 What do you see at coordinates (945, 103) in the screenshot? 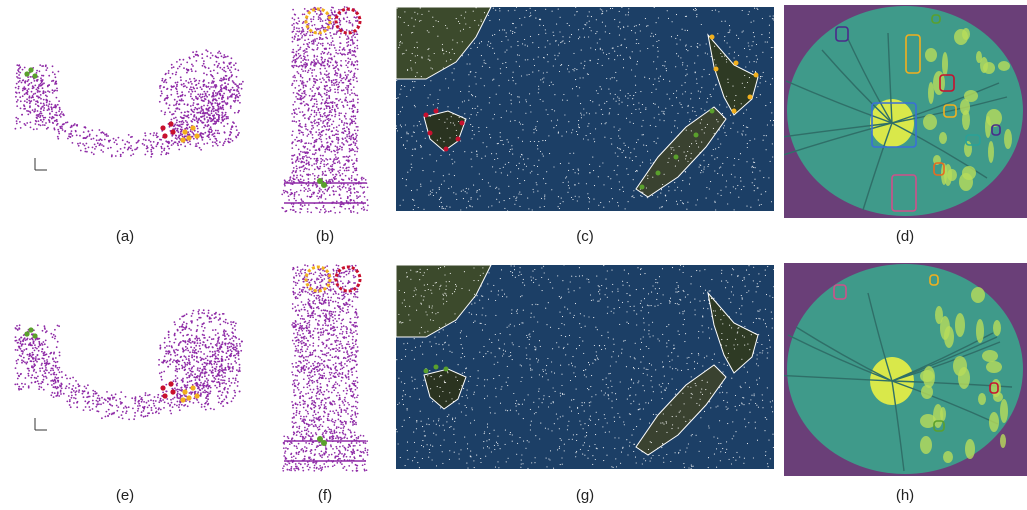
I see `vessel` at bounding box center [945, 103].